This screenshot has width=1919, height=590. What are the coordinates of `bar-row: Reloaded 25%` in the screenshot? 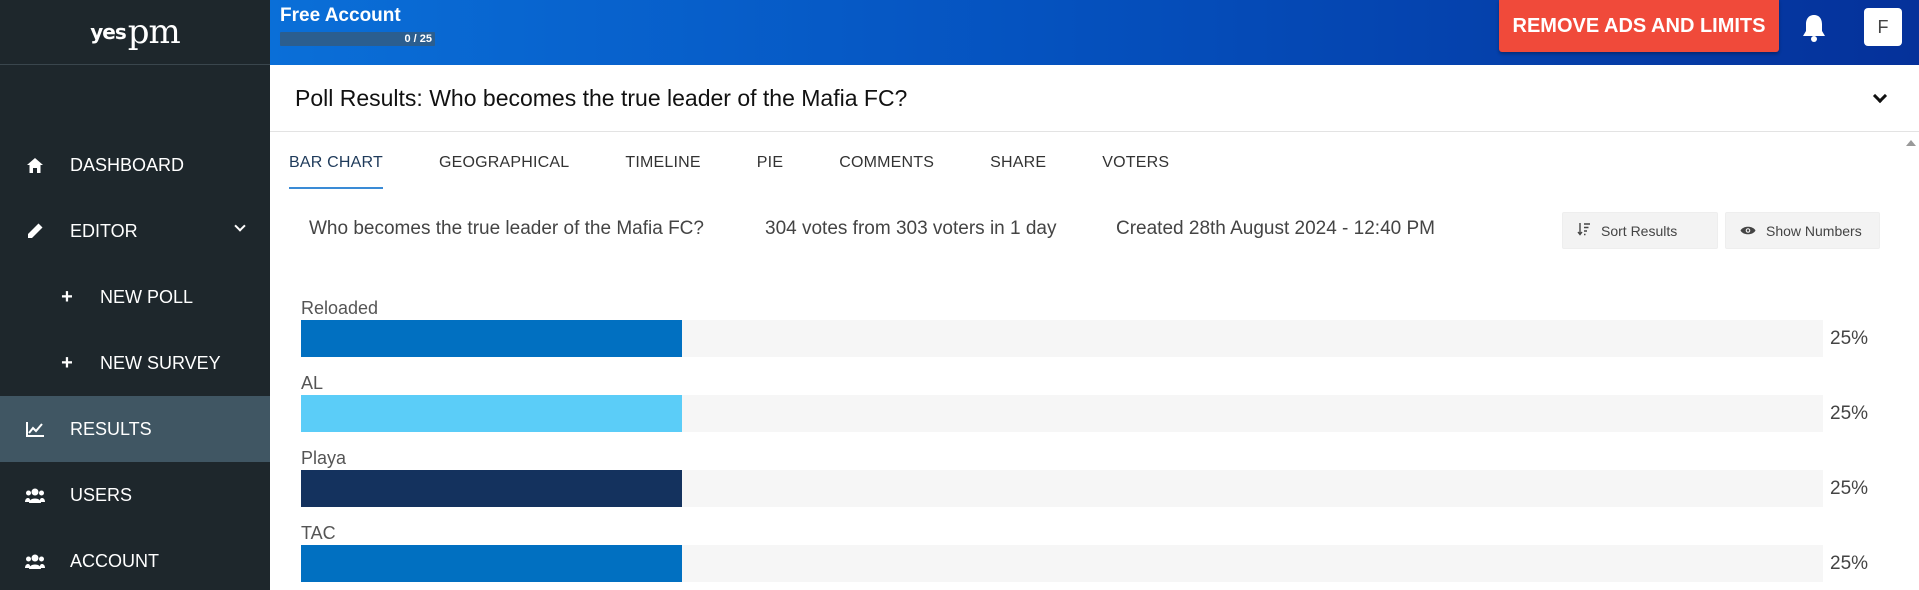 It's located at (1091, 327).